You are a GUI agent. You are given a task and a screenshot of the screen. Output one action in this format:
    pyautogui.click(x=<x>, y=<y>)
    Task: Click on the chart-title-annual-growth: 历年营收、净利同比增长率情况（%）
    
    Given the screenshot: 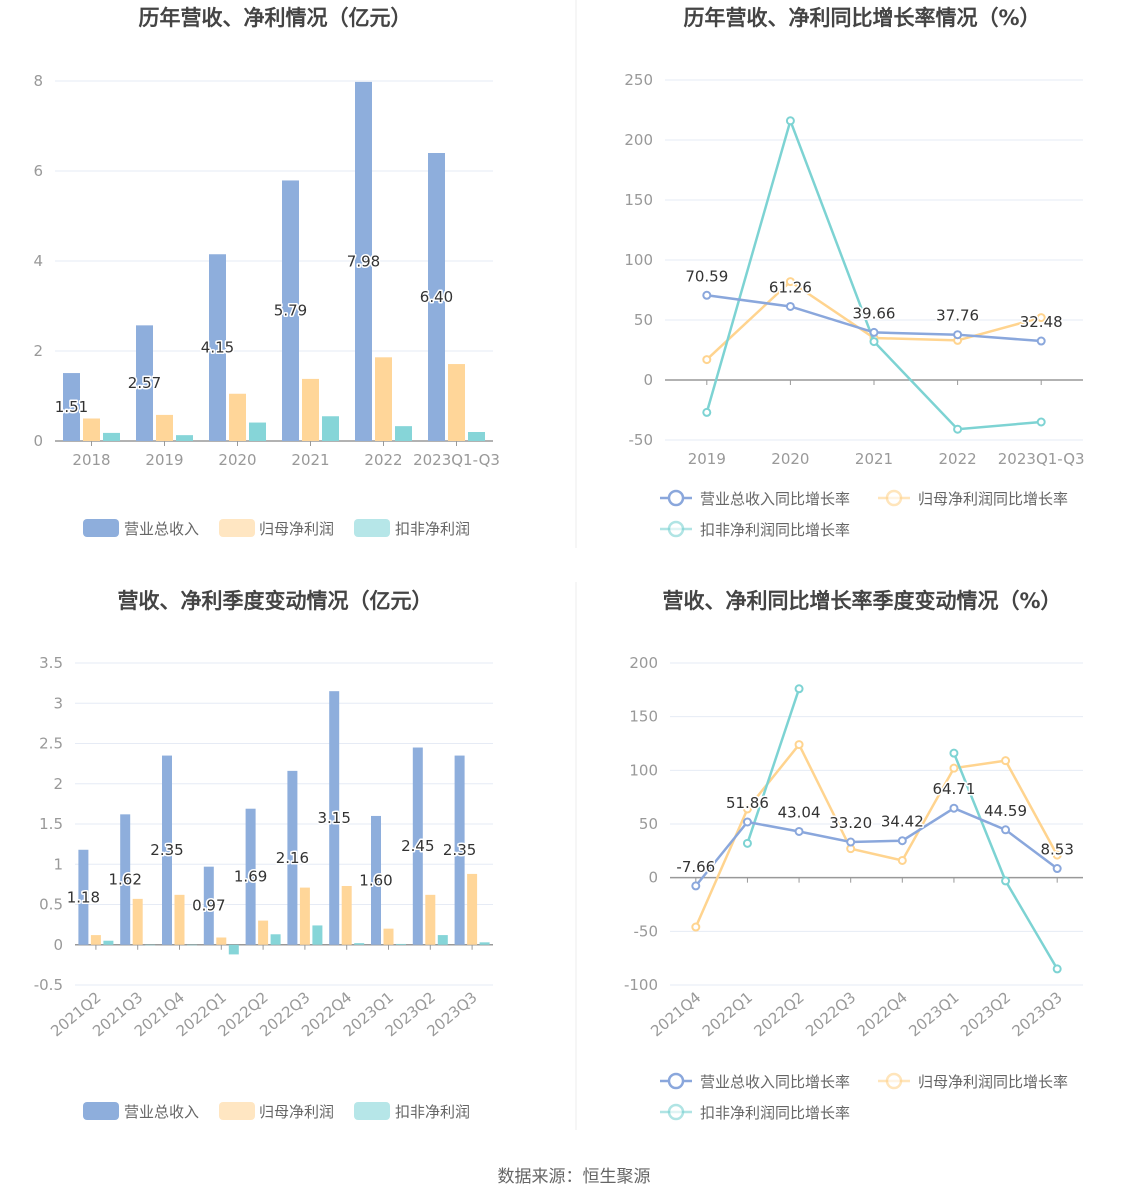 What is the action you would take?
    pyautogui.click(x=861, y=18)
    